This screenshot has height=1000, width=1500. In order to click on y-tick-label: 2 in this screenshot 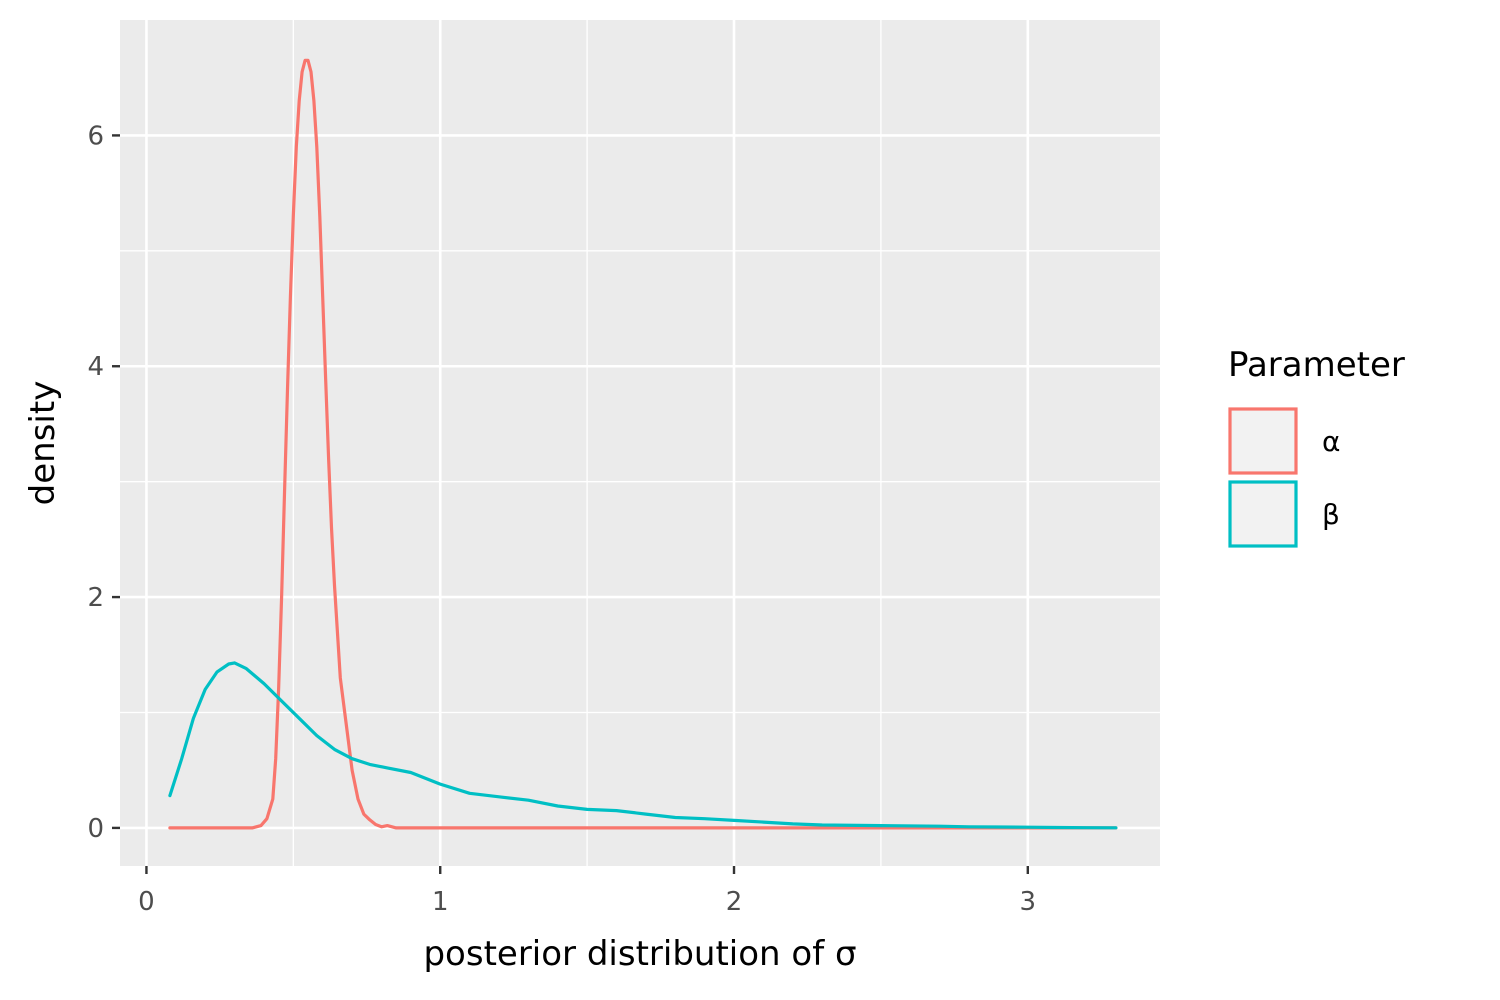, I will do `click(95, 598)`.